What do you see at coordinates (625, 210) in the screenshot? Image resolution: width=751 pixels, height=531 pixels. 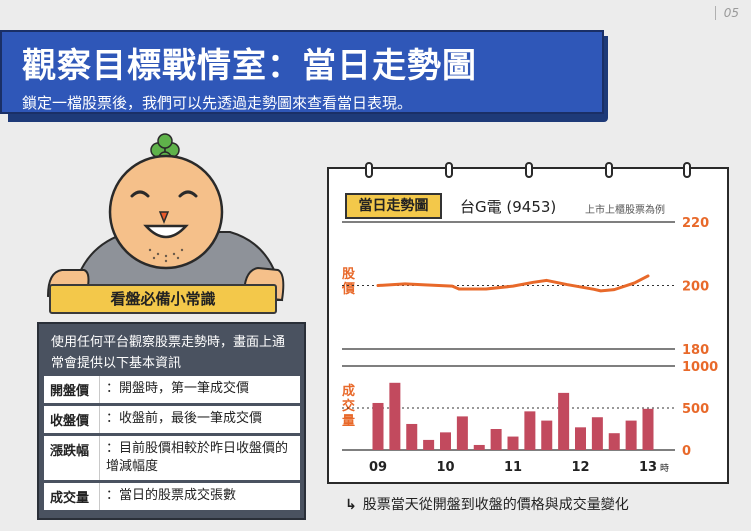 I see `chart-note: 上市上櫃股票為例` at bounding box center [625, 210].